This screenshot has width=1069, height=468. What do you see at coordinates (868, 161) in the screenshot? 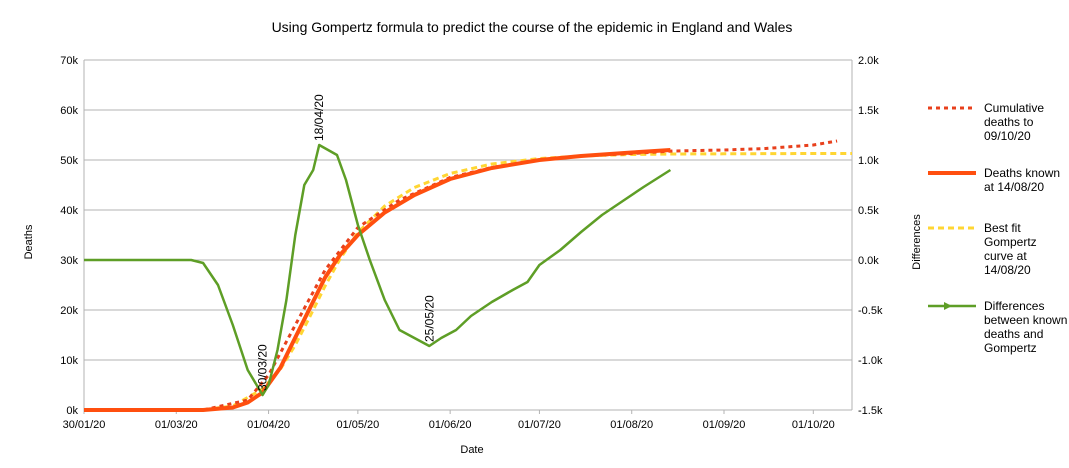
I see `y2-tick-label: 1.0k` at bounding box center [868, 161].